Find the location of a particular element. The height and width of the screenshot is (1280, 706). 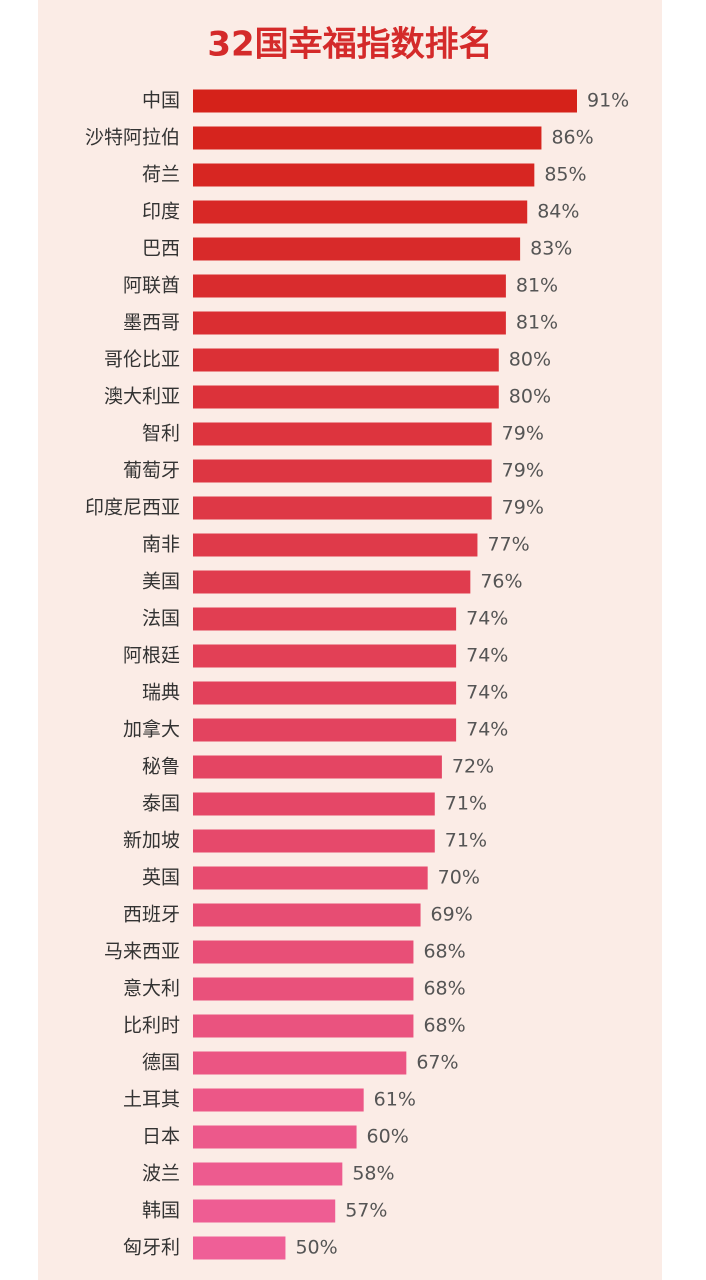

value-label: 76% is located at coordinates (501, 582).